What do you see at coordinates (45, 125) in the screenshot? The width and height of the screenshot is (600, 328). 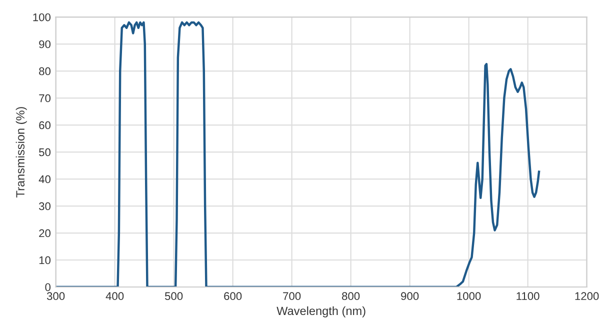 I see `y-tick-label: 60` at bounding box center [45, 125].